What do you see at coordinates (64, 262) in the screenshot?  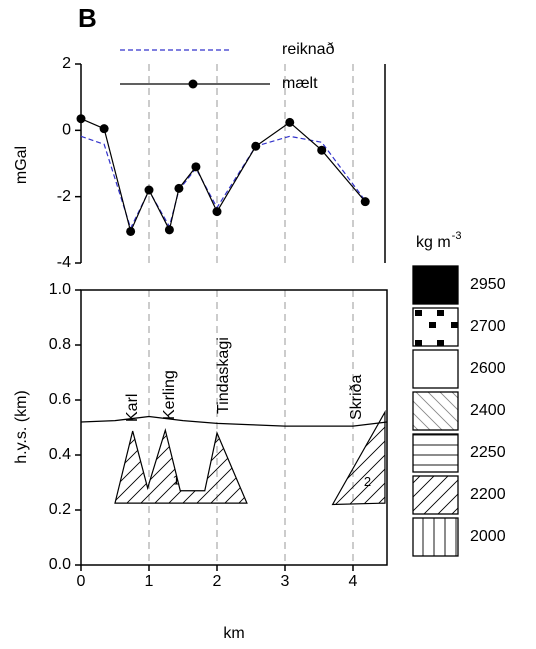 I see `y-tick-label: -4` at bounding box center [64, 262].